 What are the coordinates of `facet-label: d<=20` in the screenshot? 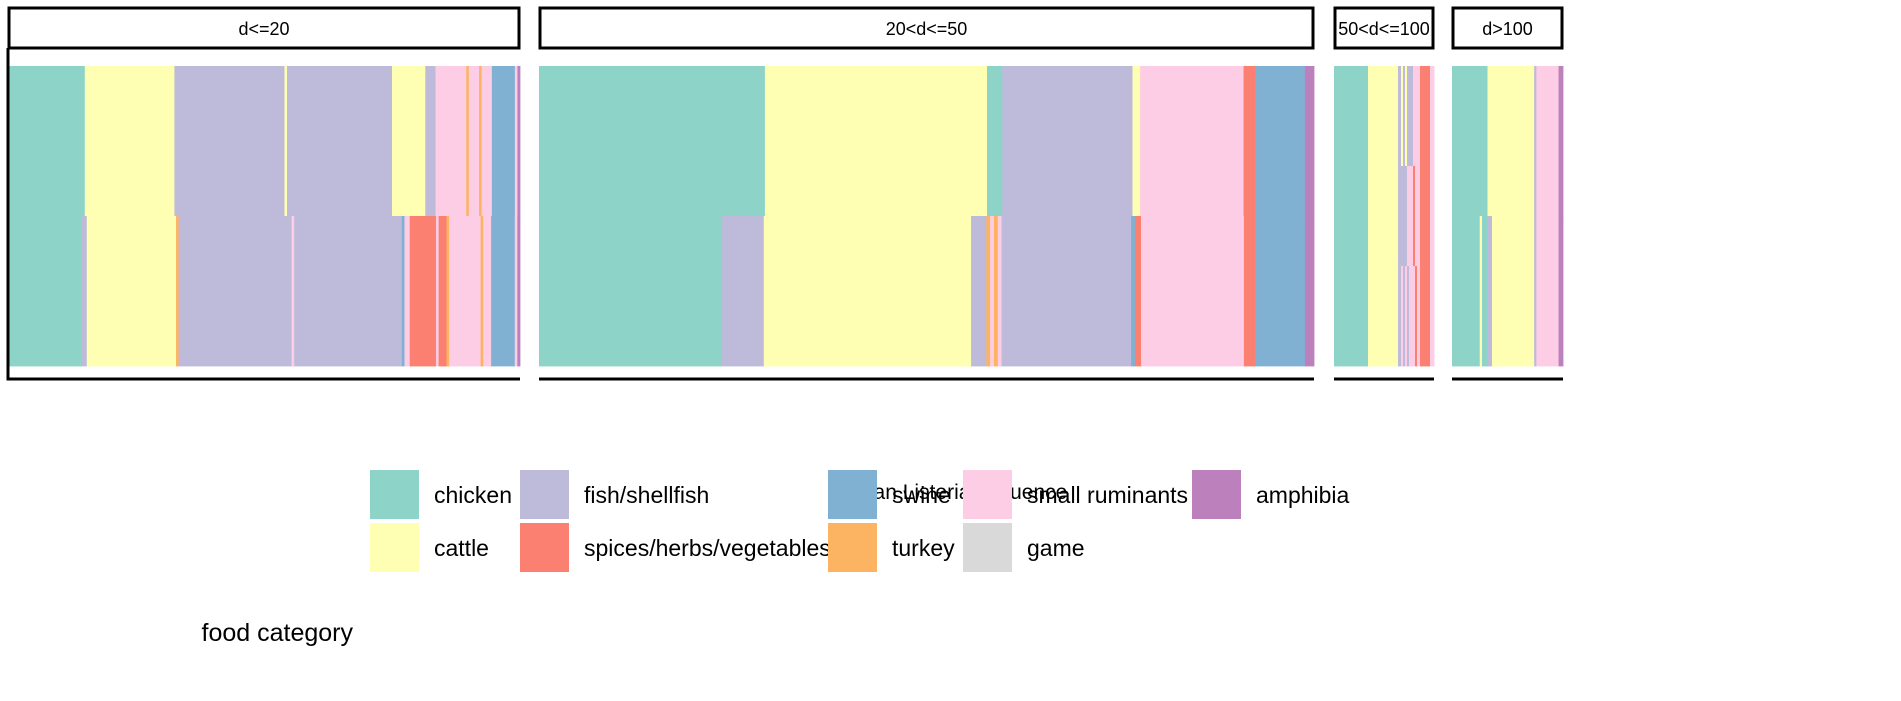 It's located at (263, 29).